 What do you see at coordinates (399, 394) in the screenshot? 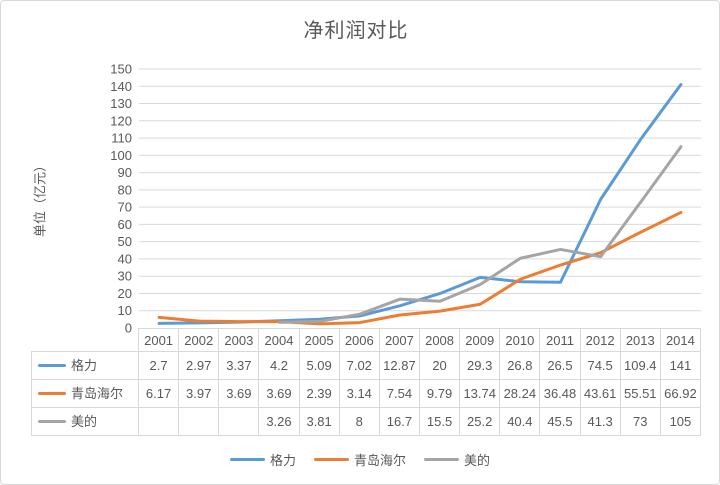
I see `table-cell: 7.54` at bounding box center [399, 394].